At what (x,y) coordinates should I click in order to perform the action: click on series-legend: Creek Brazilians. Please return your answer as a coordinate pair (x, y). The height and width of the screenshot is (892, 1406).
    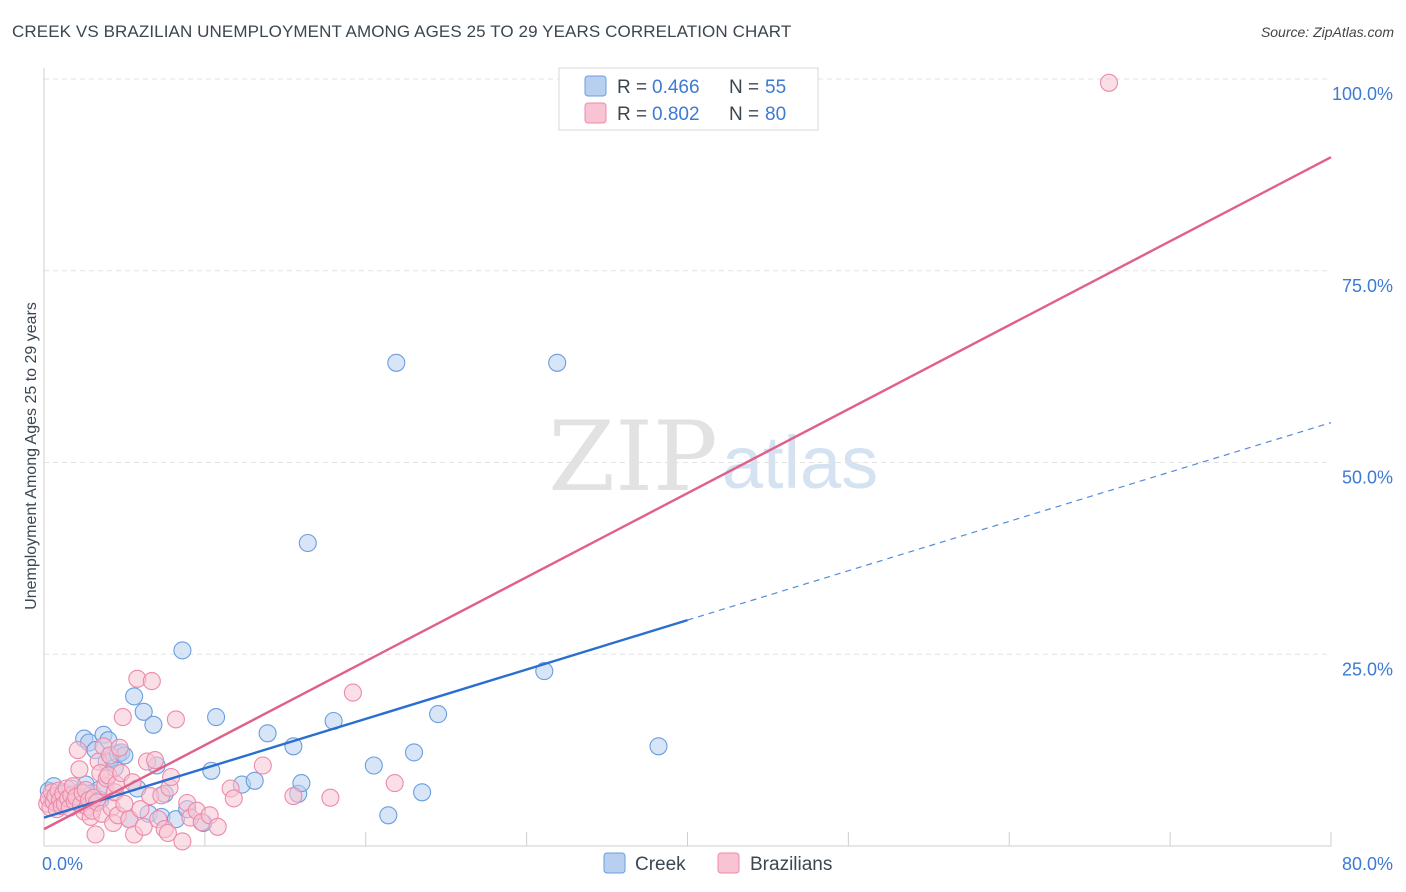
    Looking at the image, I should click on (717, 863).